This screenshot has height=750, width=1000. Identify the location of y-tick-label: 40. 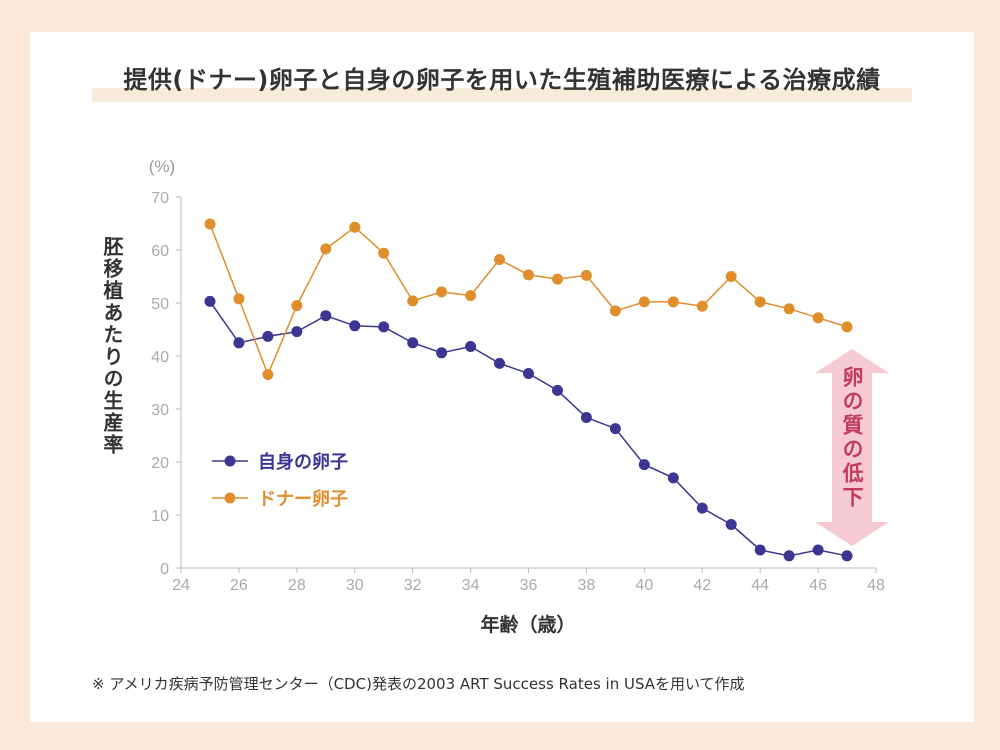
(160, 357).